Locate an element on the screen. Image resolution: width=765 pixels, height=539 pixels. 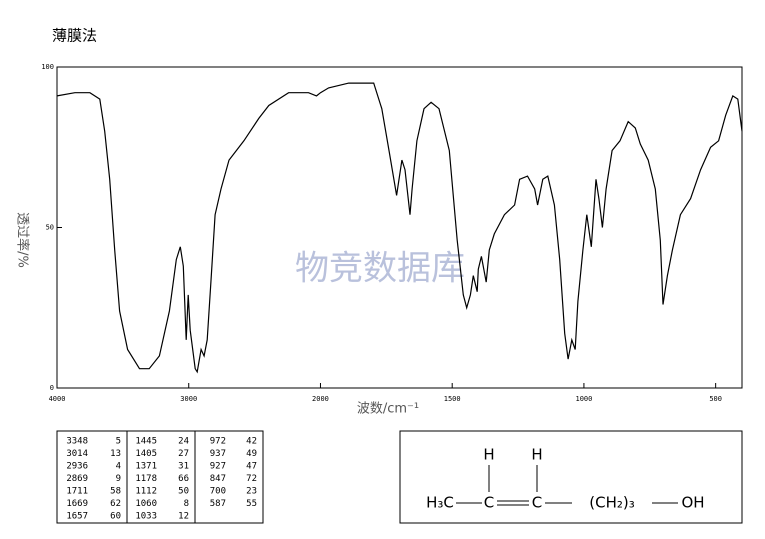
atom: (CH₂)₃ is located at coordinates (611, 503).